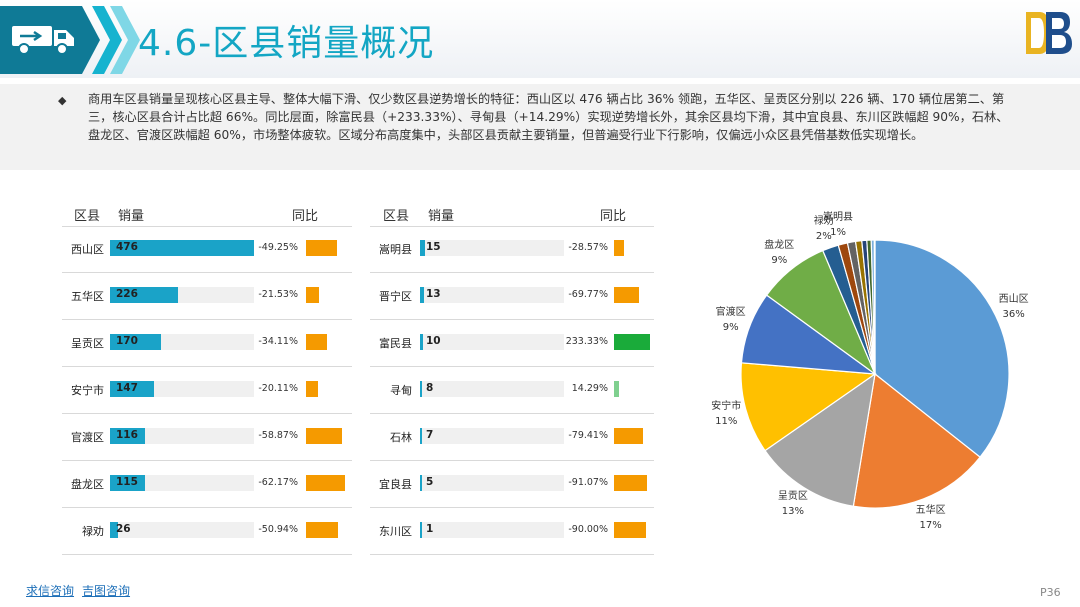  Describe the element at coordinates (726, 421) in the screenshot. I see `pie-slice-percent: 11%` at that location.